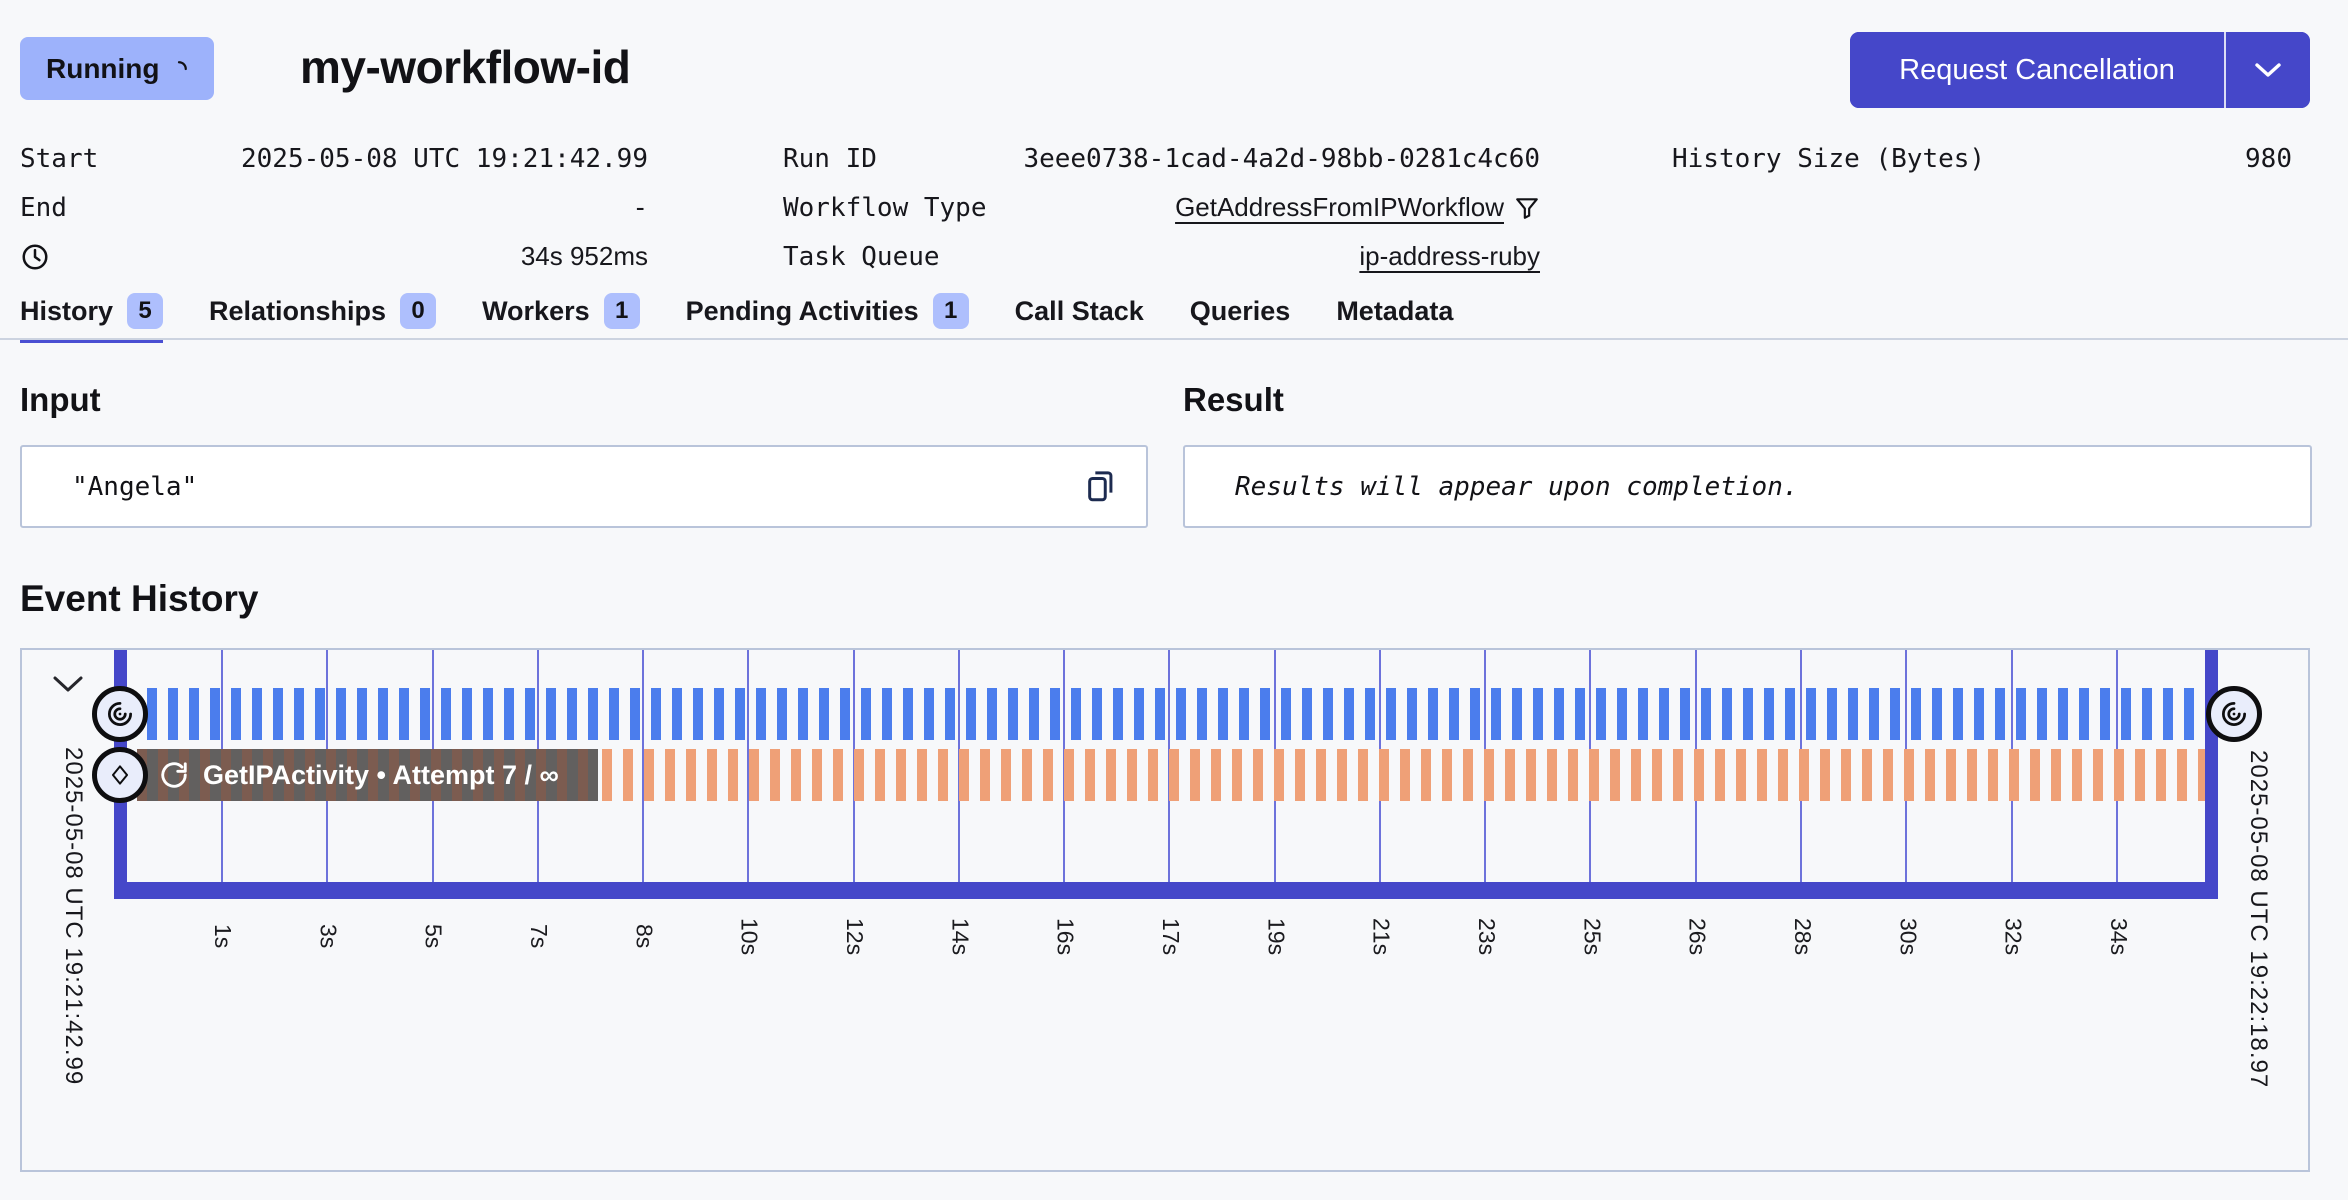 Image resolution: width=2348 pixels, height=1200 pixels. What do you see at coordinates (1697, 937) in the screenshot?
I see `axis-tick-label: 26s` at bounding box center [1697, 937].